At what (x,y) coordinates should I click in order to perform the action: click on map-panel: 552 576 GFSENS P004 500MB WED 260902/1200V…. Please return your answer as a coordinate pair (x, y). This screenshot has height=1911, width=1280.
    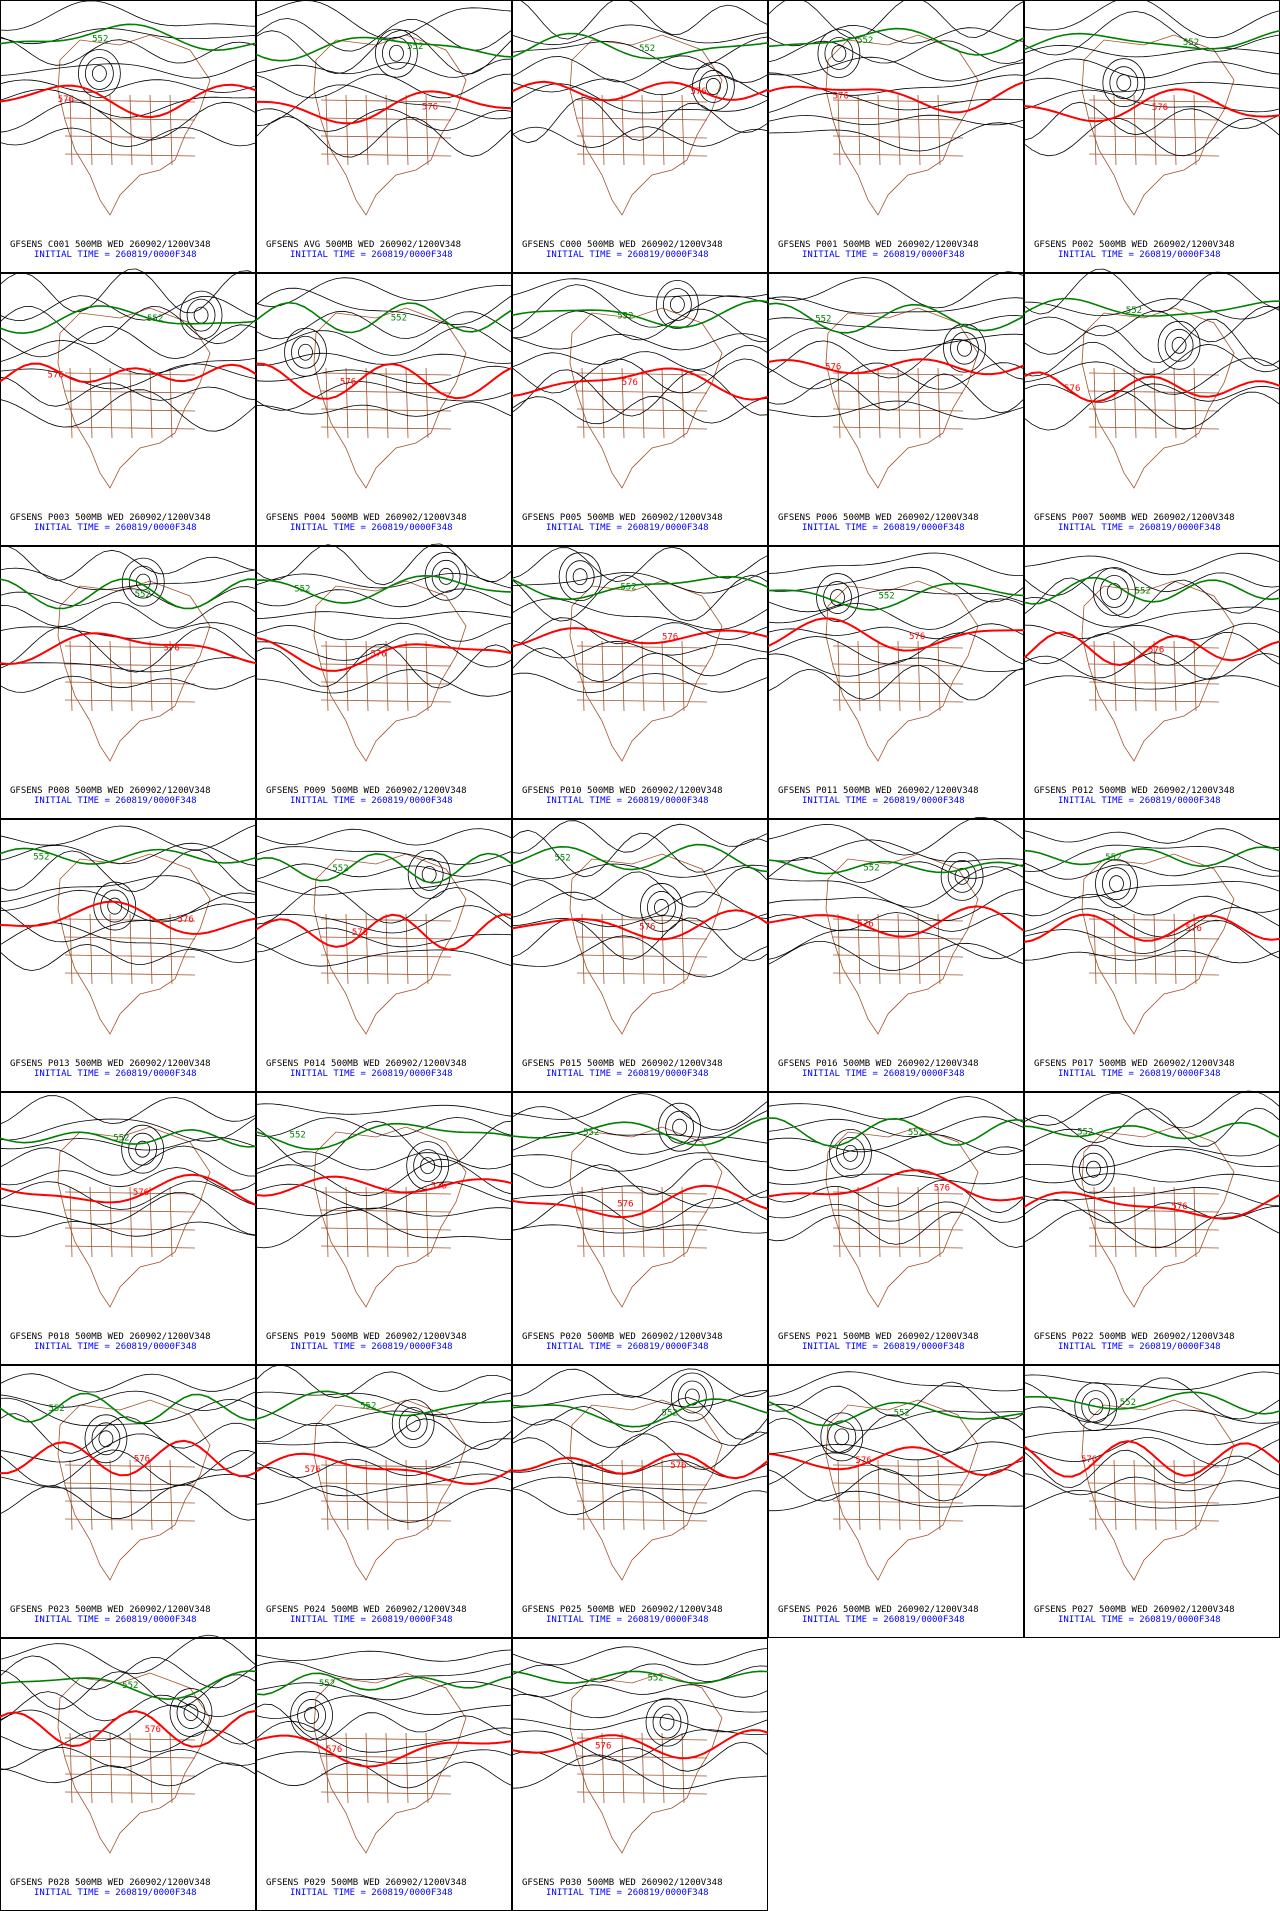
    Looking at the image, I should click on (384, 409).